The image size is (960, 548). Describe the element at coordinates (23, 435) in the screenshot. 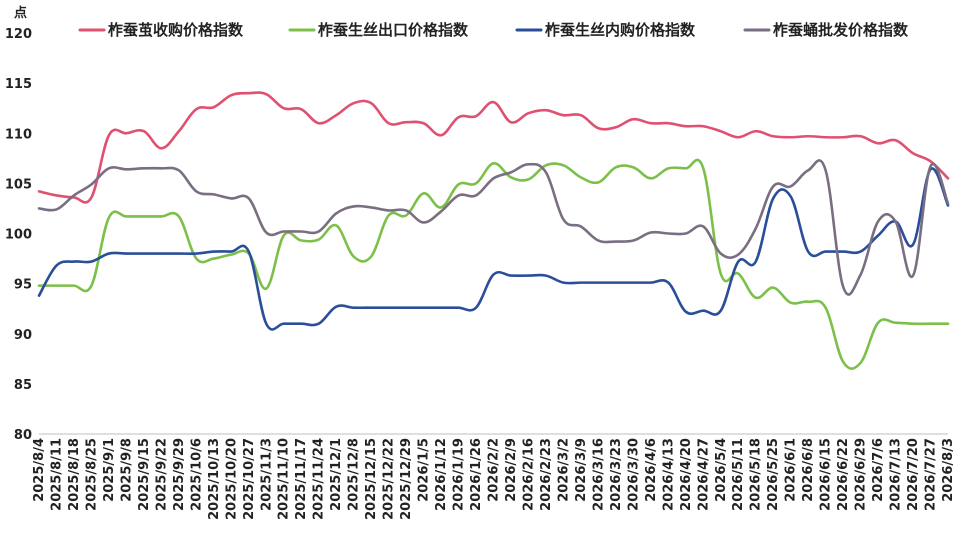

I see `y-tick-label: 80` at that location.